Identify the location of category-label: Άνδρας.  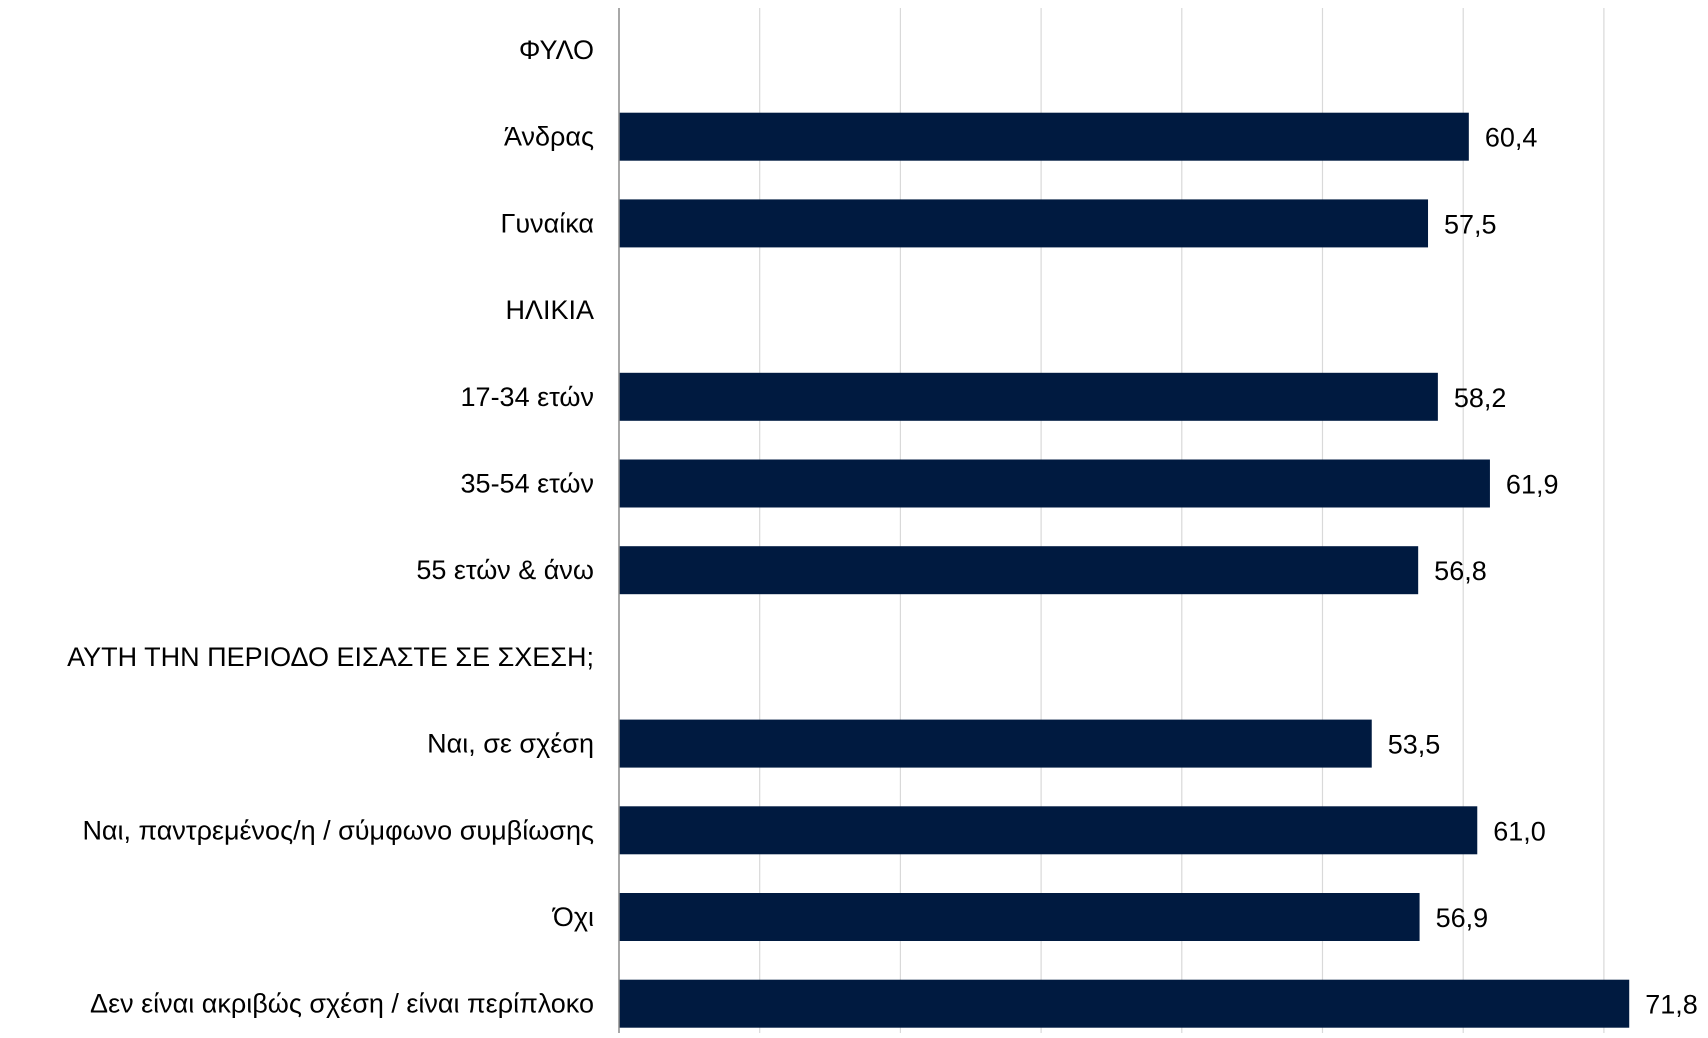
(549, 137).